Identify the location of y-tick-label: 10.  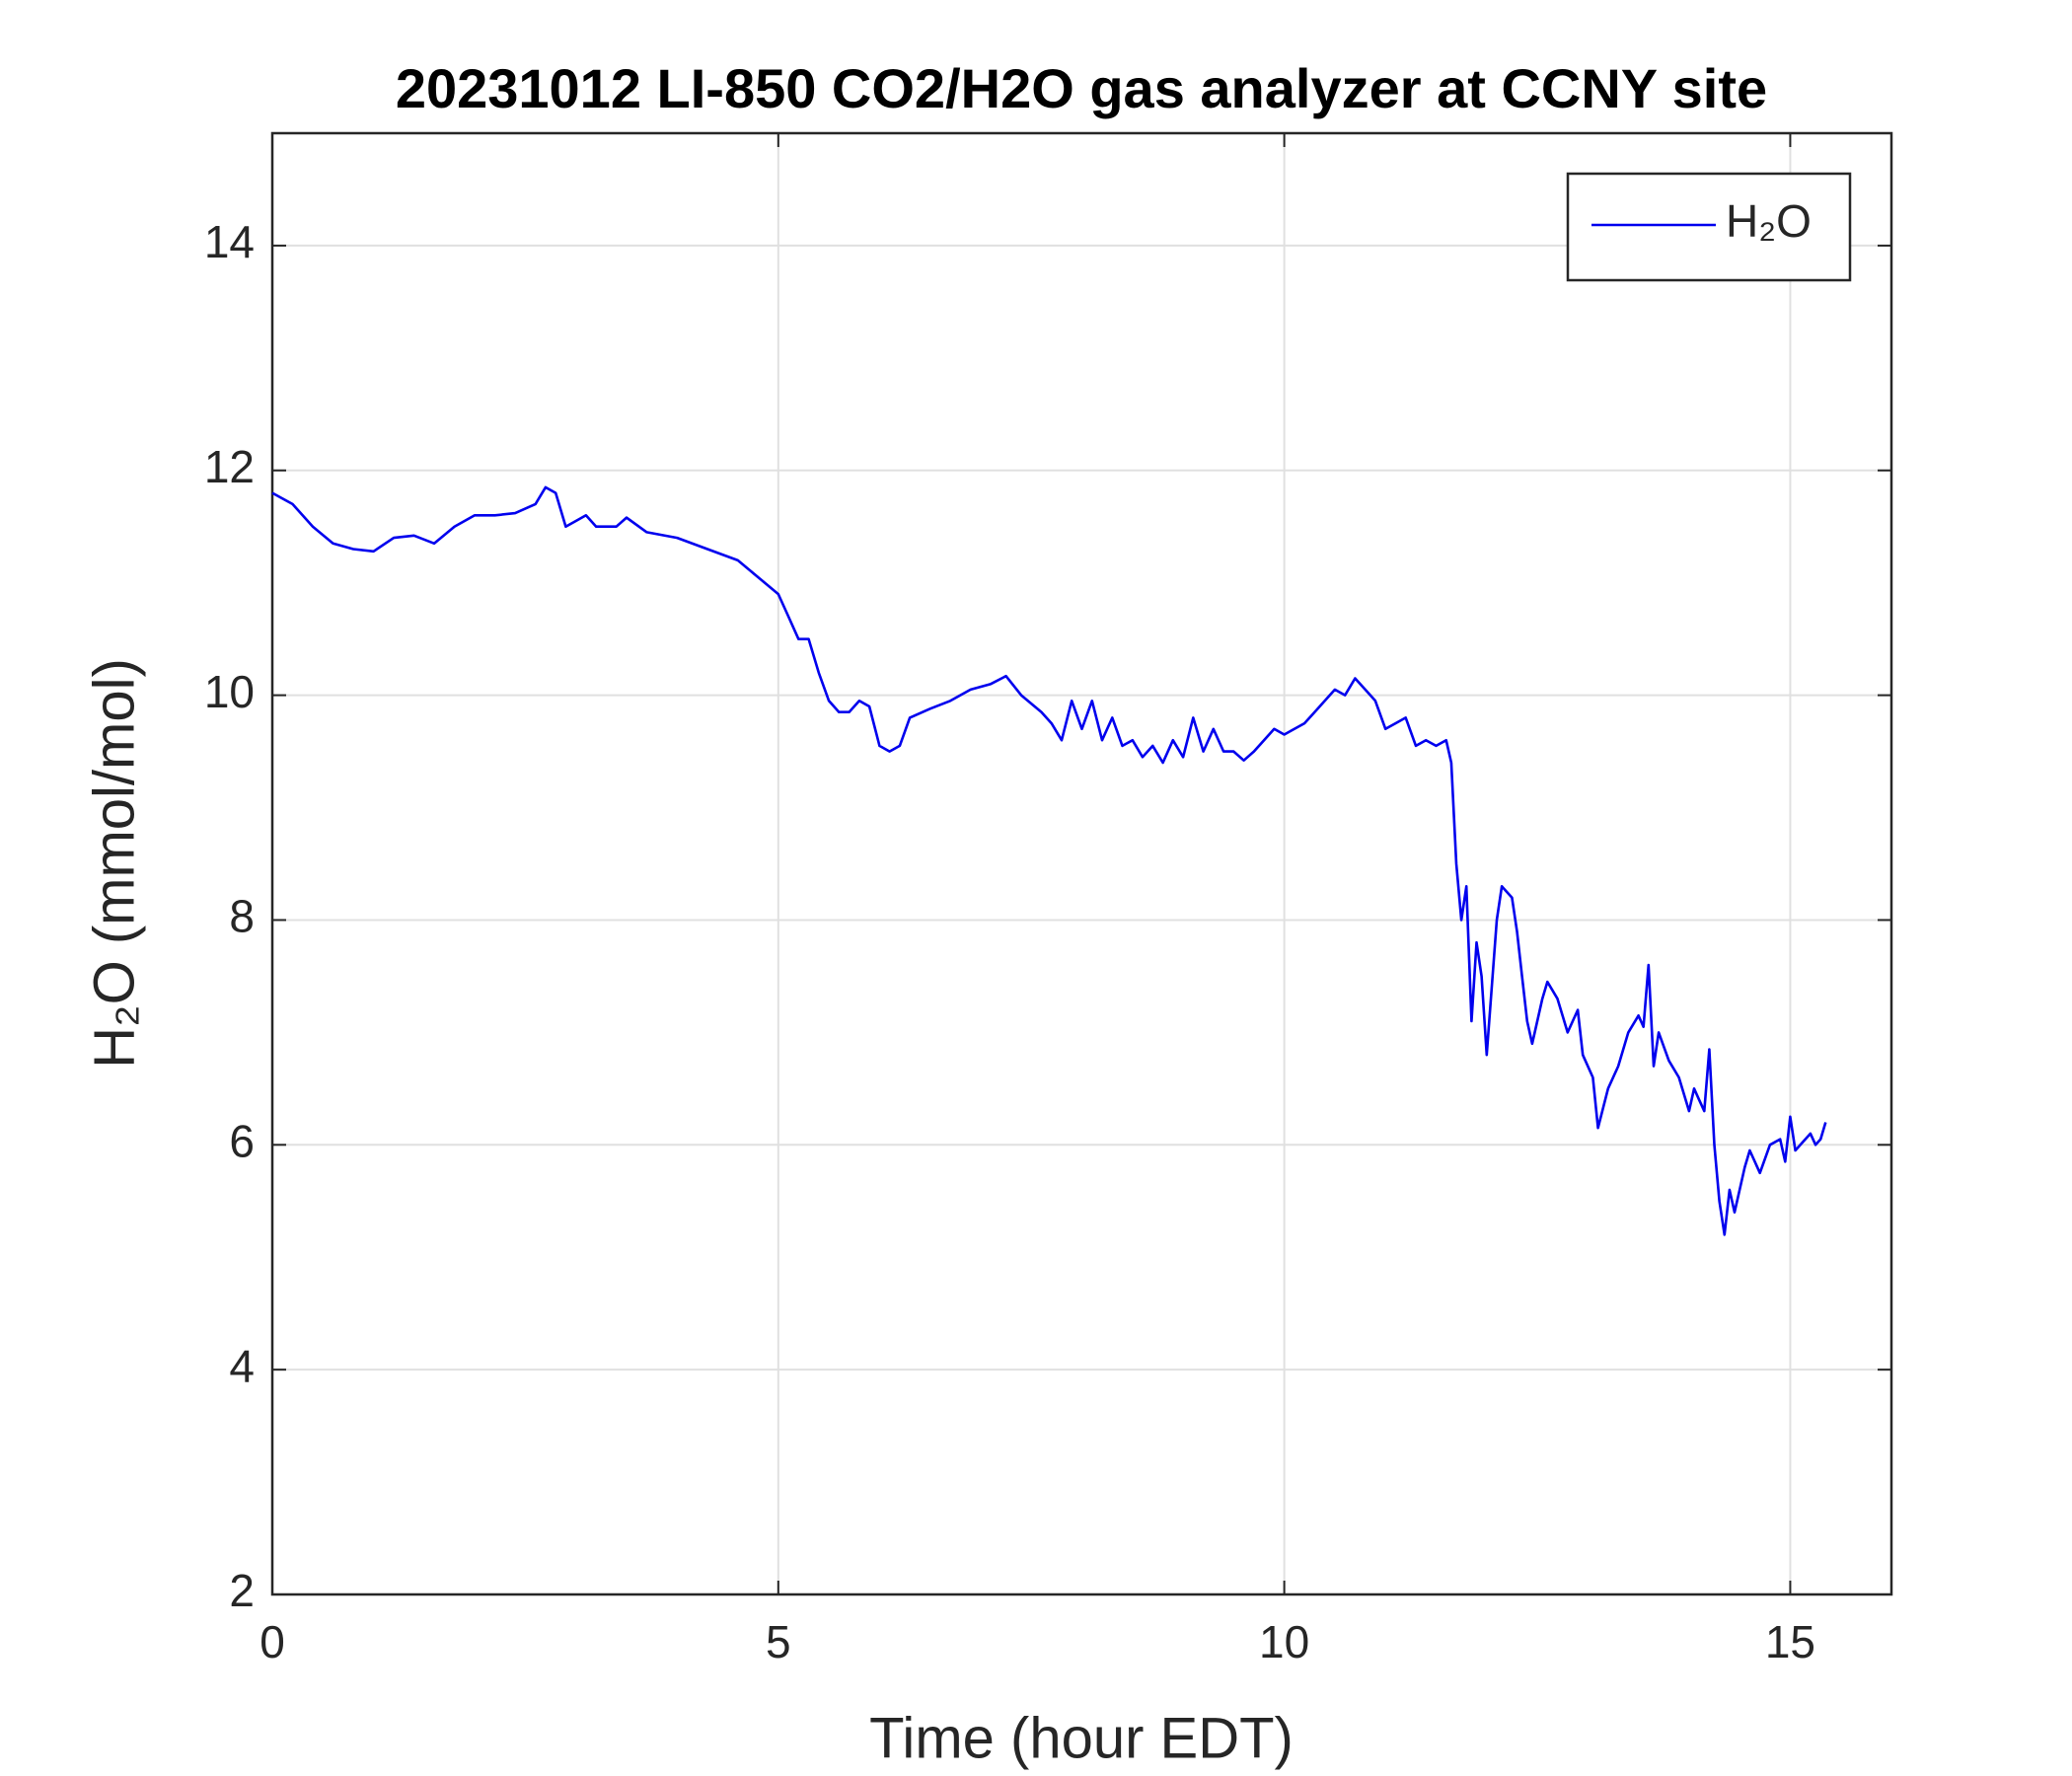
(230, 692).